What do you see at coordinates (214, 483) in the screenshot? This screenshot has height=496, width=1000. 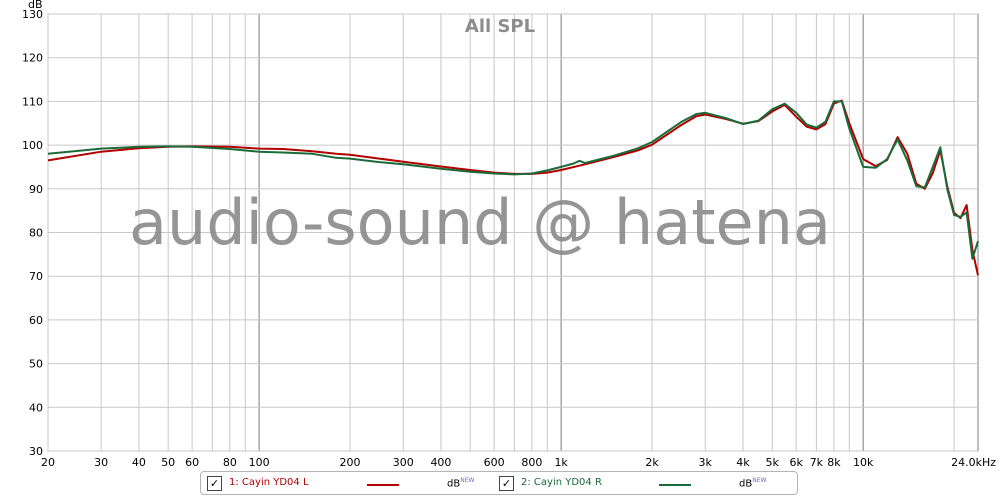 I see `legend-checkbox-left: ✓` at bounding box center [214, 483].